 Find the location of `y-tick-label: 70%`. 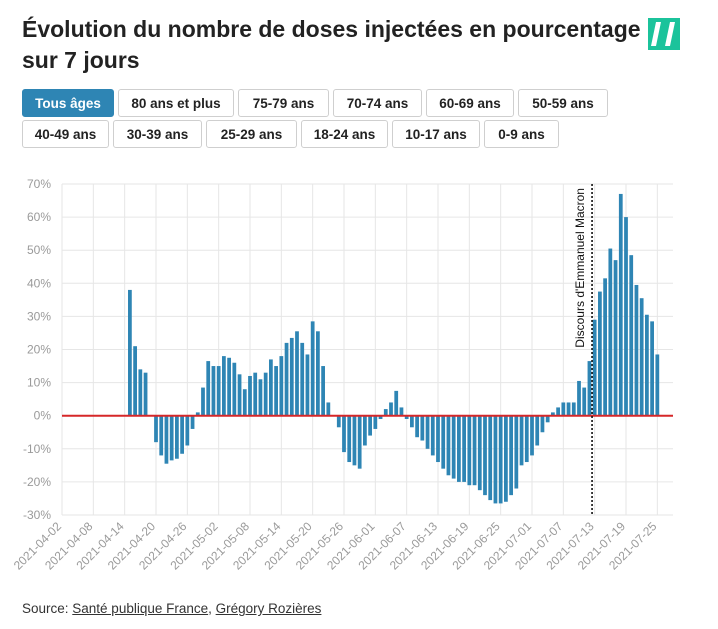

y-tick-label: 70% is located at coordinates (39, 184).